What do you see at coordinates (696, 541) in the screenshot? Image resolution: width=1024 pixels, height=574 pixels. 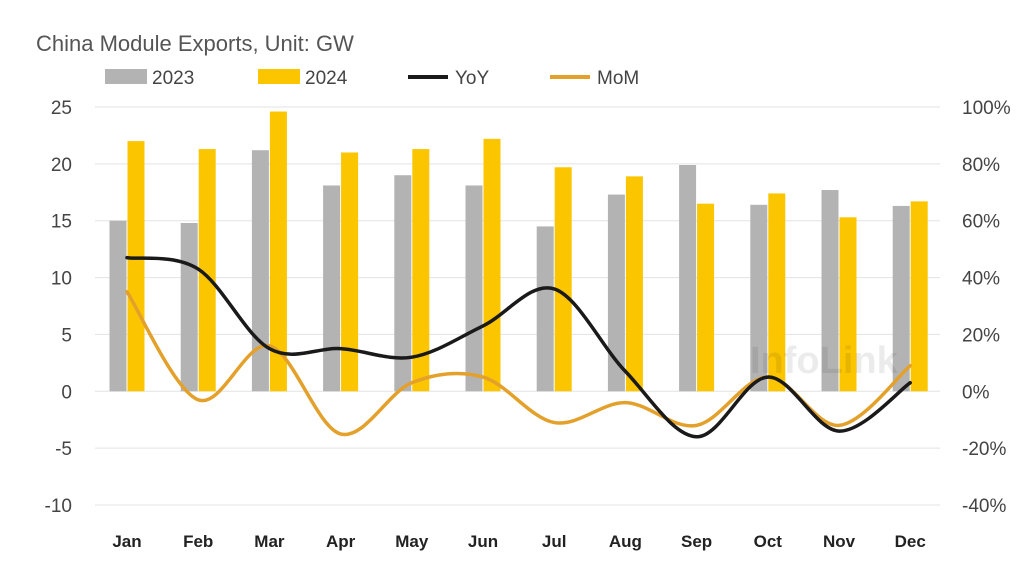 I see `x-tick-label: Sep` at bounding box center [696, 541].